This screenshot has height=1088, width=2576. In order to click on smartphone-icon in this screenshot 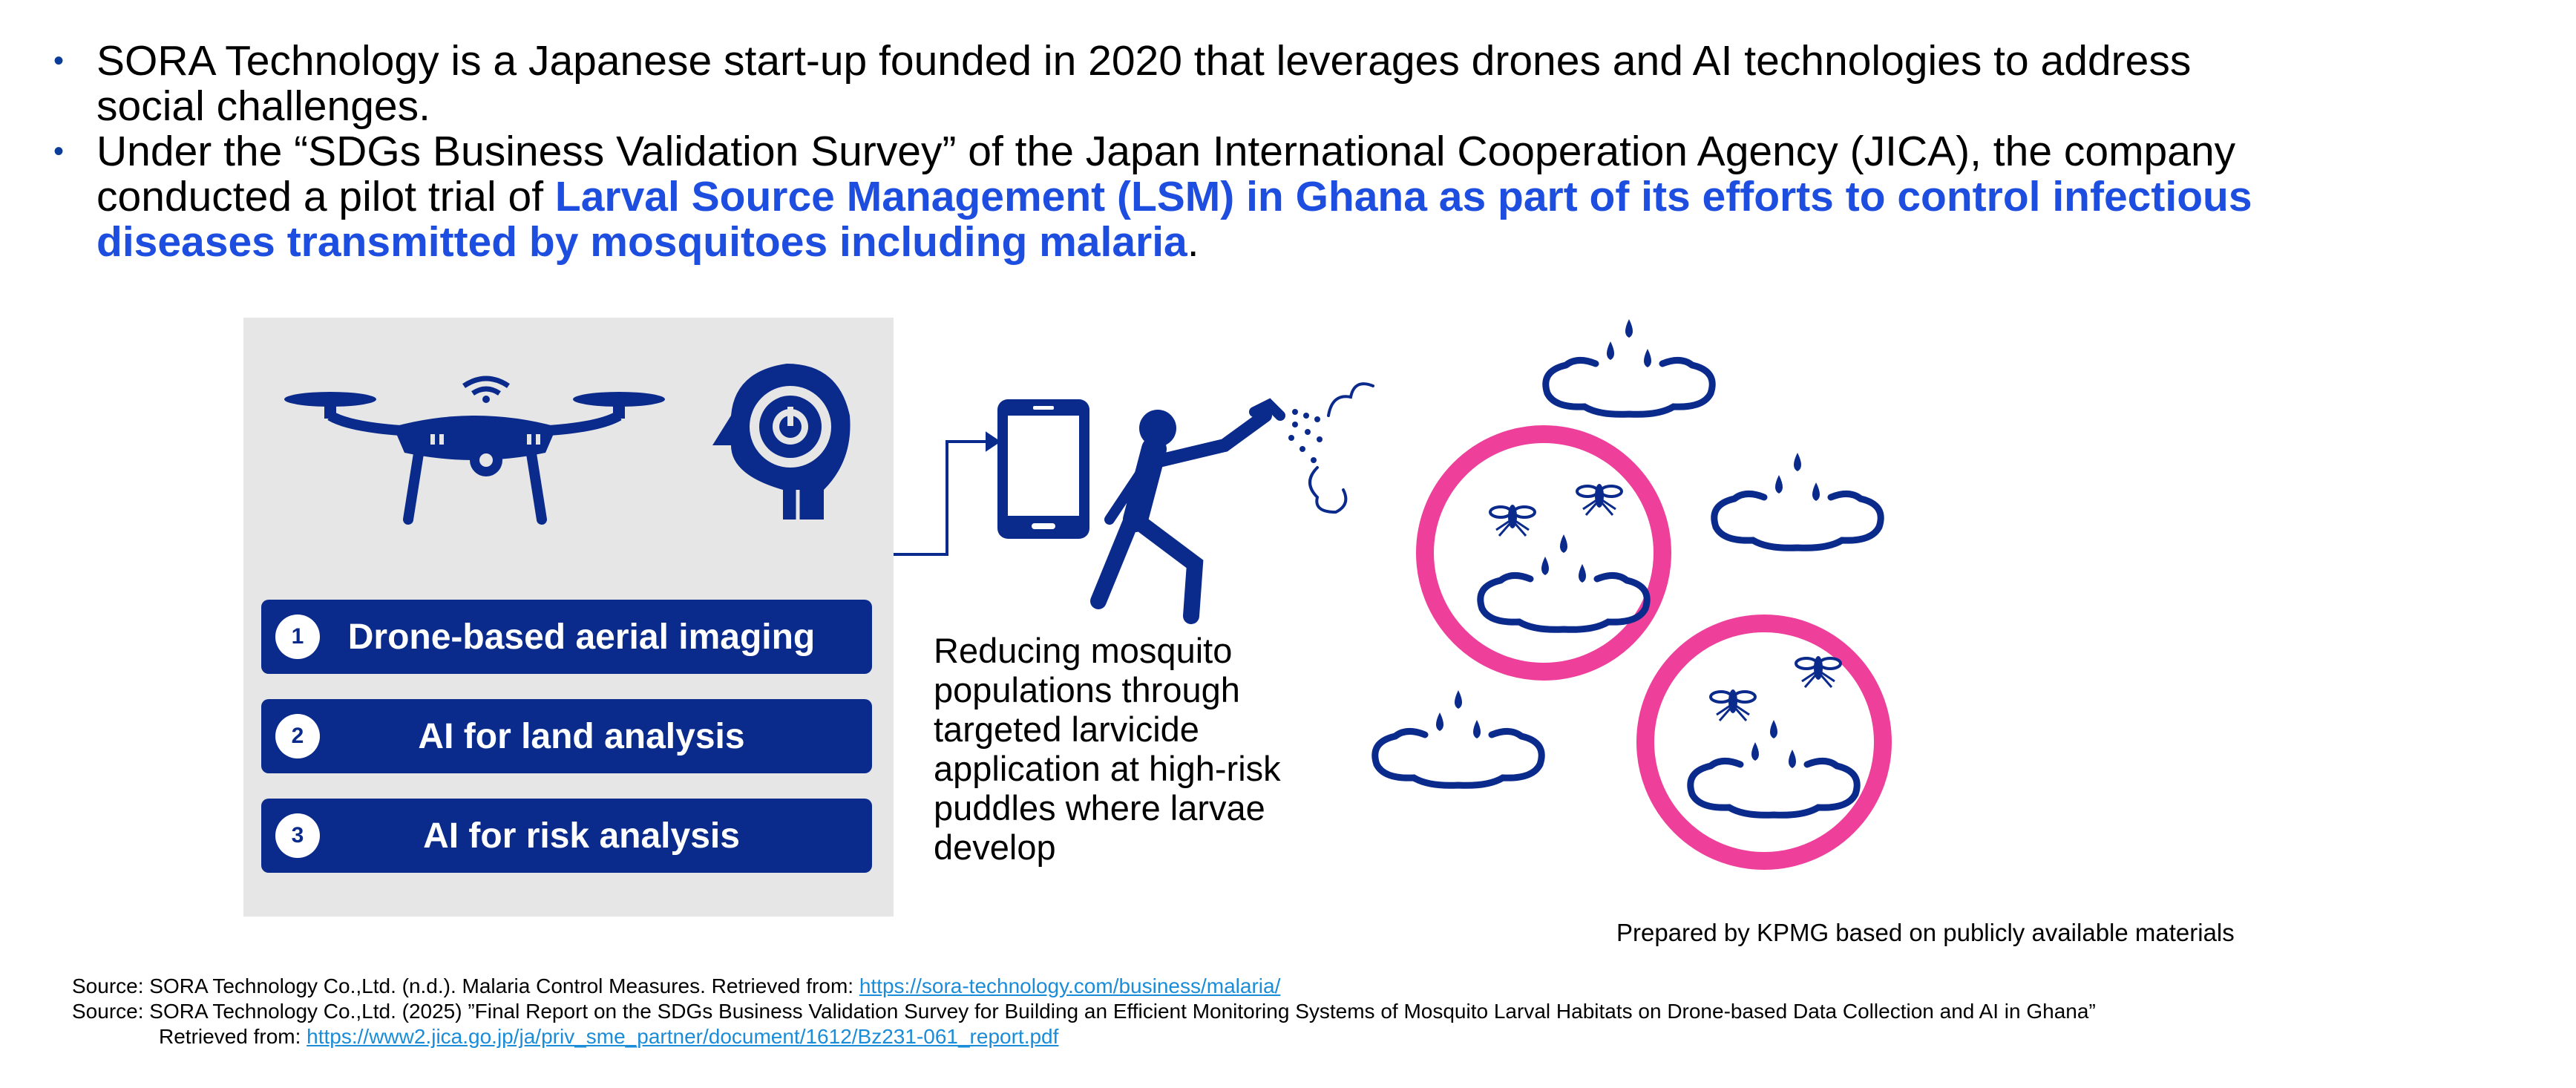, I will do `click(1043, 469)`.